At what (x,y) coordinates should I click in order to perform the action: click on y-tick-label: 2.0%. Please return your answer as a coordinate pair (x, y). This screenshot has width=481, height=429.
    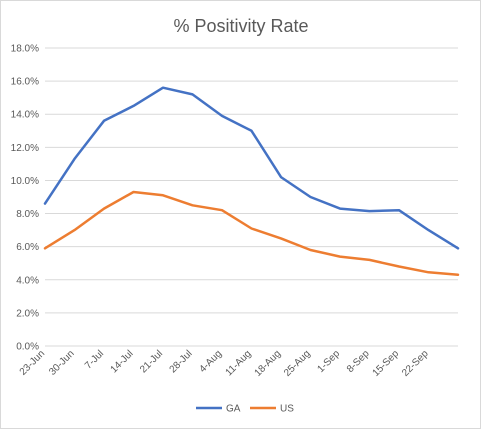
    Looking at the image, I should click on (27, 313).